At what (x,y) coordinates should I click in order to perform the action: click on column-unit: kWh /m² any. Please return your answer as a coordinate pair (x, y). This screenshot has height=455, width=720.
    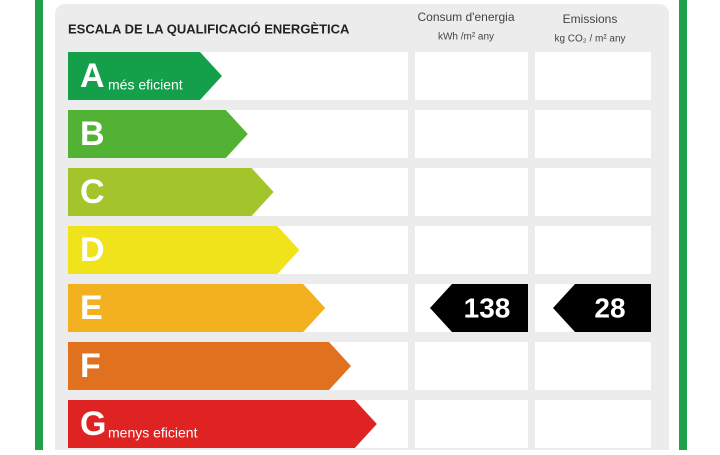
    Looking at the image, I should click on (466, 37).